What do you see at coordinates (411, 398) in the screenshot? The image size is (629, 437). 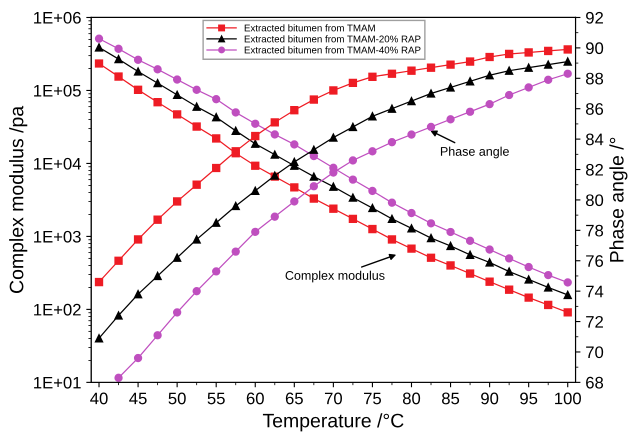 I see `x-tick-label: 80` at bounding box center [411, 398].